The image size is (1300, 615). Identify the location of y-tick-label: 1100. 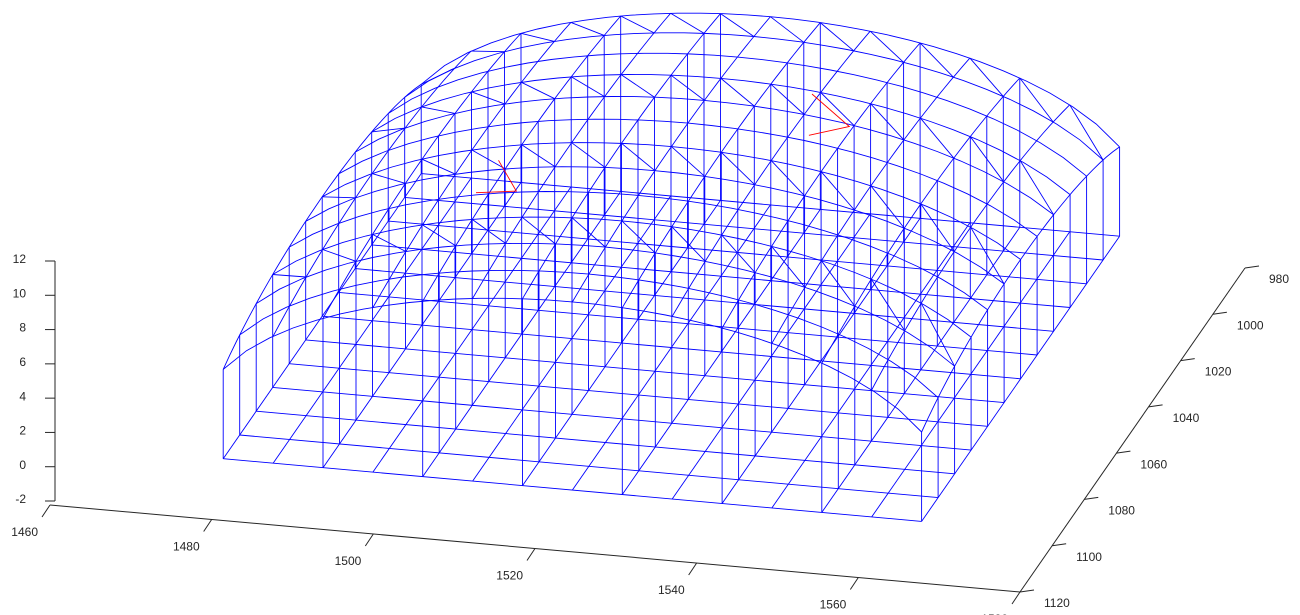
(1089, 557).